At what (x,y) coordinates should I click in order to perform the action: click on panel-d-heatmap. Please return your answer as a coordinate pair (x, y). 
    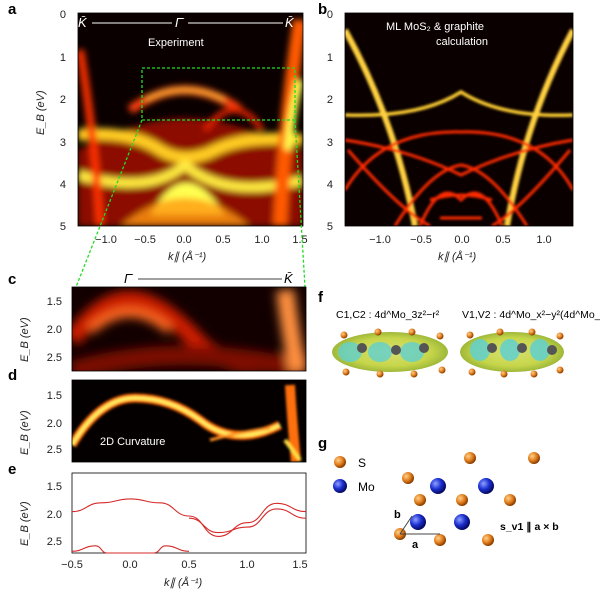
    Looking at the image, I should click on (189, 421).